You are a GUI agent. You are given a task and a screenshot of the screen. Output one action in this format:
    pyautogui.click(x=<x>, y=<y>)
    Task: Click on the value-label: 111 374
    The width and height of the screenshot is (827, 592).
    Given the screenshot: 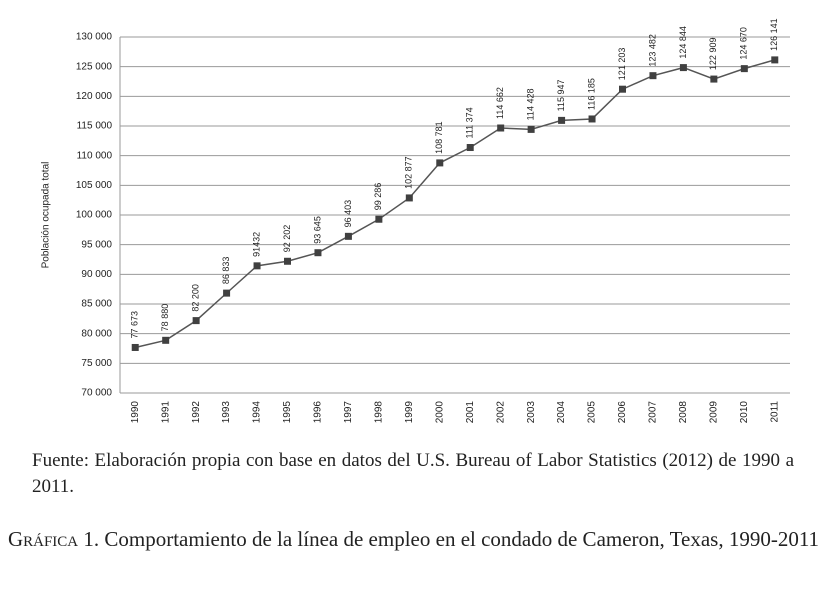 What is the action you would take?
    pyautogui.click(x=470, y=122)
    